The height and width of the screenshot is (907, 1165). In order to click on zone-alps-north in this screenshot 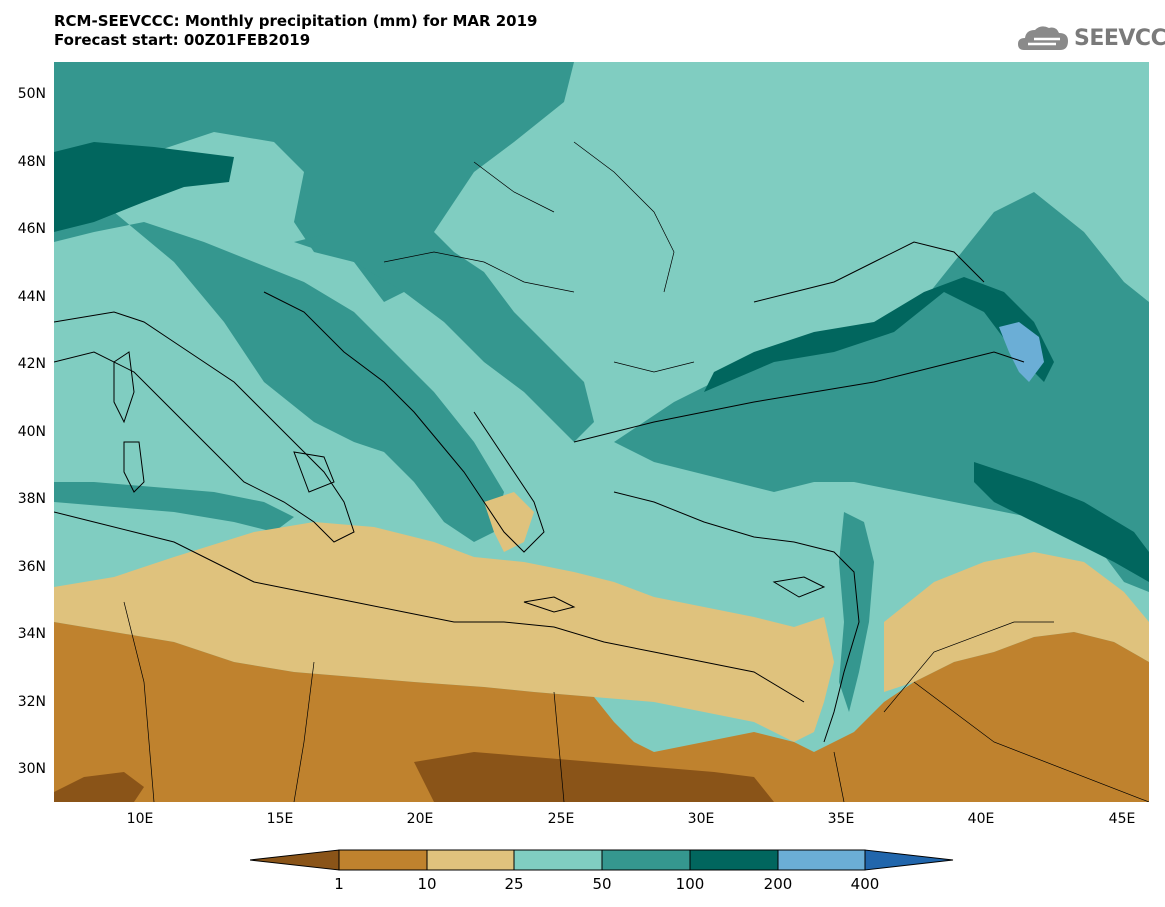, I will do `click(314, 182)`.